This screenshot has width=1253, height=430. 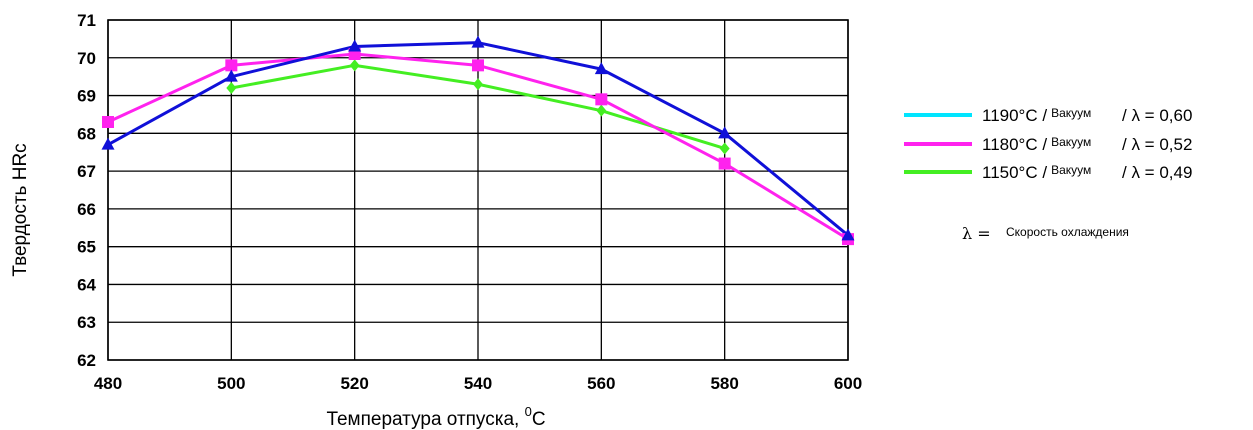 I want to click on legend-temp: 1150°C /, so click(x=1014, y=172).